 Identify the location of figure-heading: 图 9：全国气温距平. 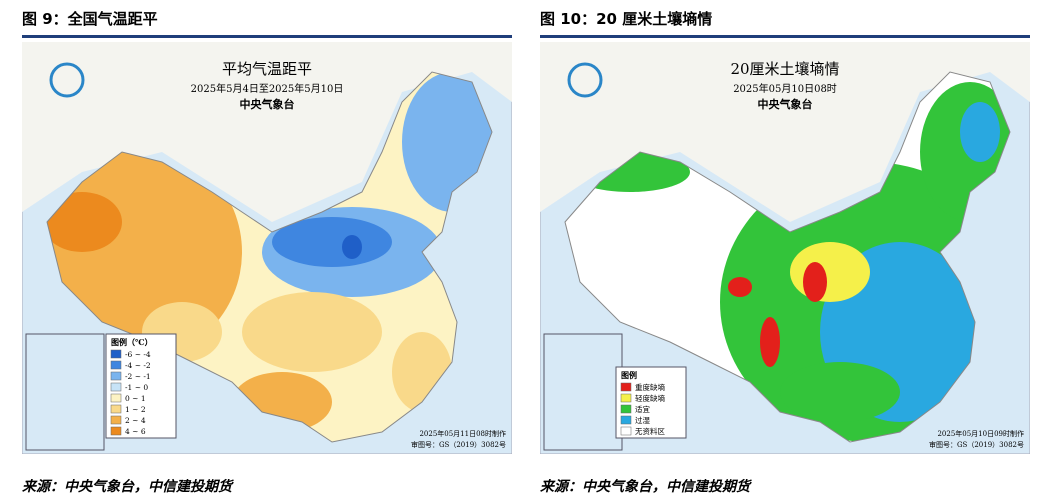
(90, 19).